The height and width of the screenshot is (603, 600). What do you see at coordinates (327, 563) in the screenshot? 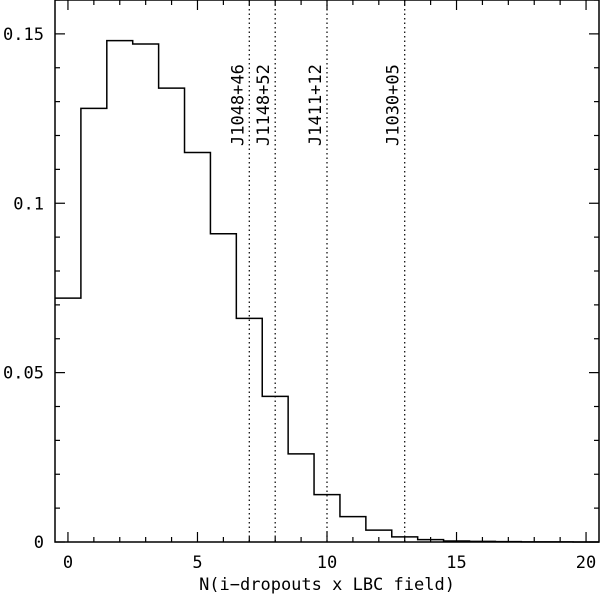
I see `x-tick-label: 10` at bounding box center [327, 563].